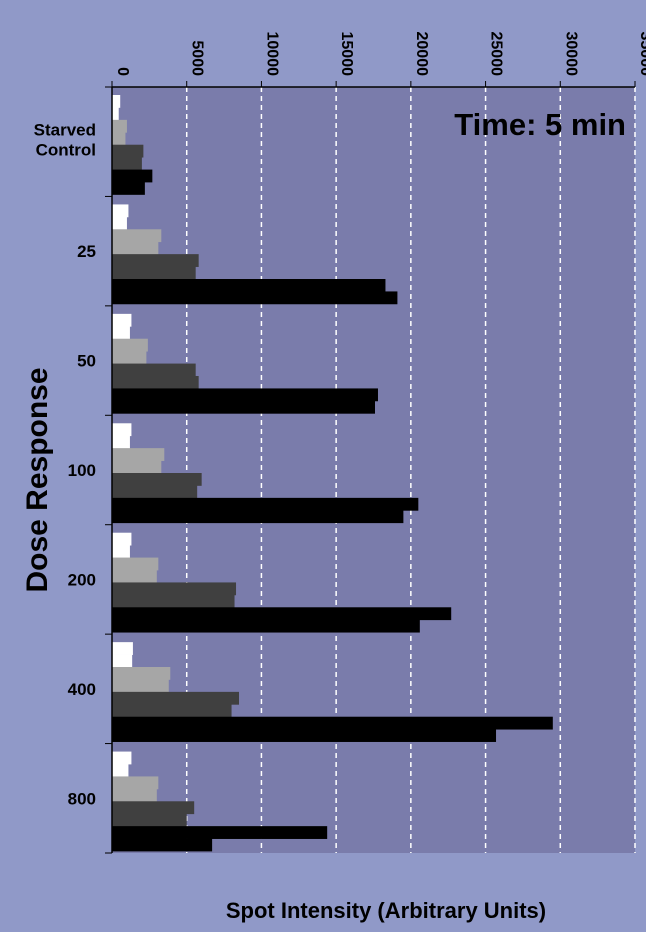  I want to click on category-label: 400, so click(82, 689).